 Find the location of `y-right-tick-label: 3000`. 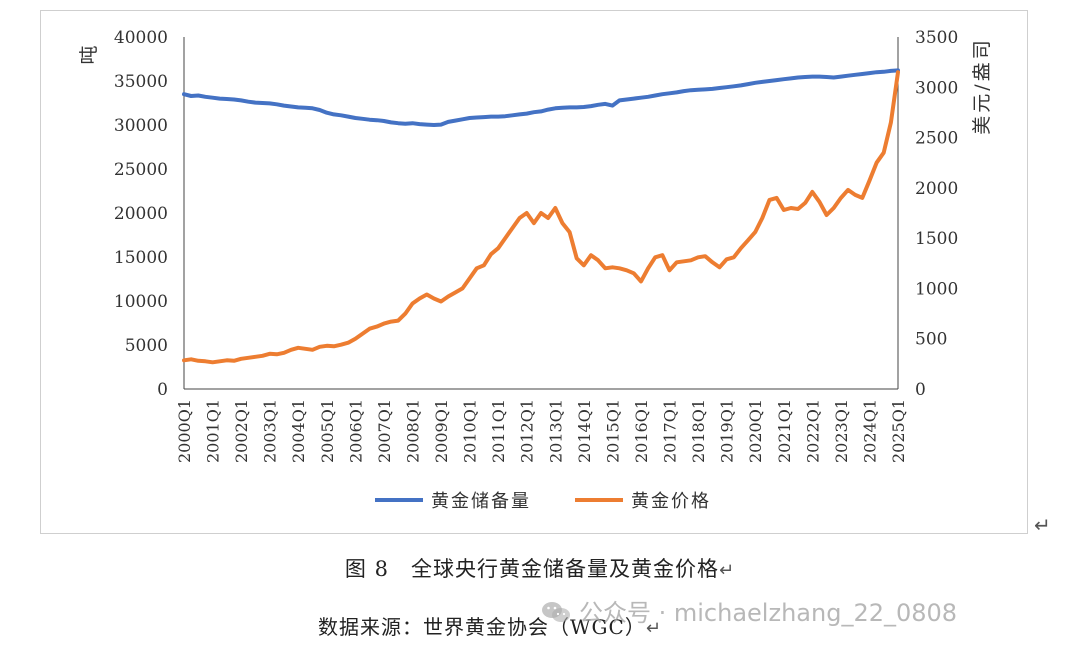

y-right-tick-label: 3000 is located at coordinates (936, 88).